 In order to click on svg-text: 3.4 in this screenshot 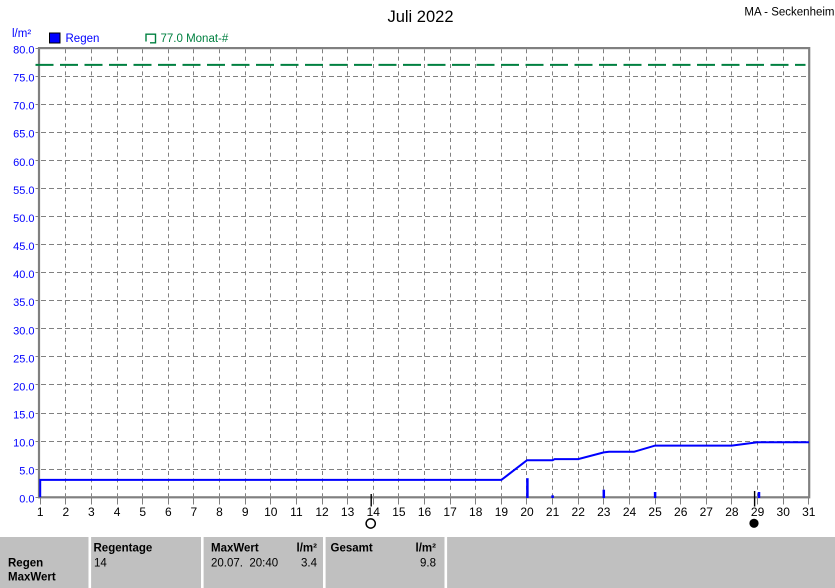, I will do `click(309, 564)`.